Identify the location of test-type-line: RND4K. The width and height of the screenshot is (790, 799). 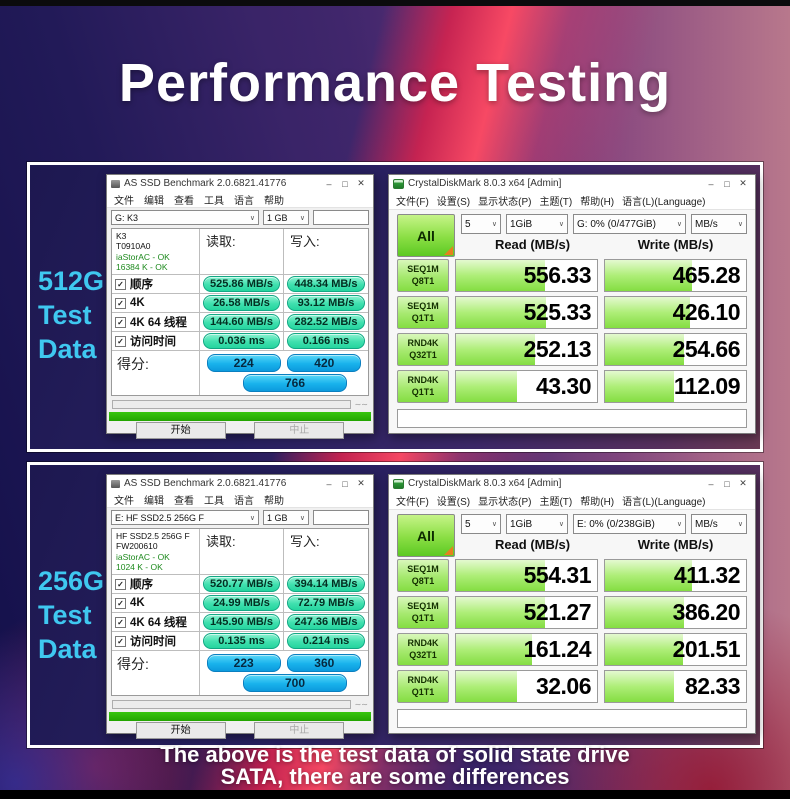
(423, 680).